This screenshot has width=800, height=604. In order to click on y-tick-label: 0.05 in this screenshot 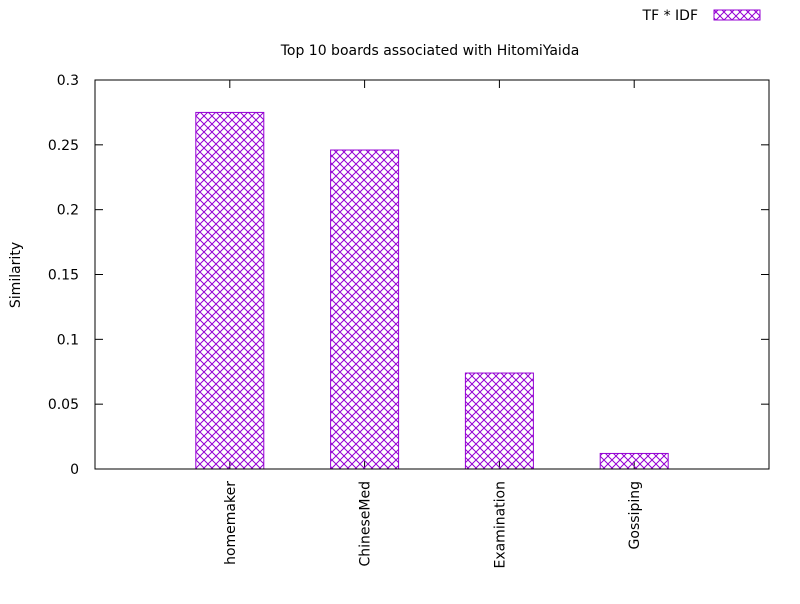, I will do `click(63, 405)`.